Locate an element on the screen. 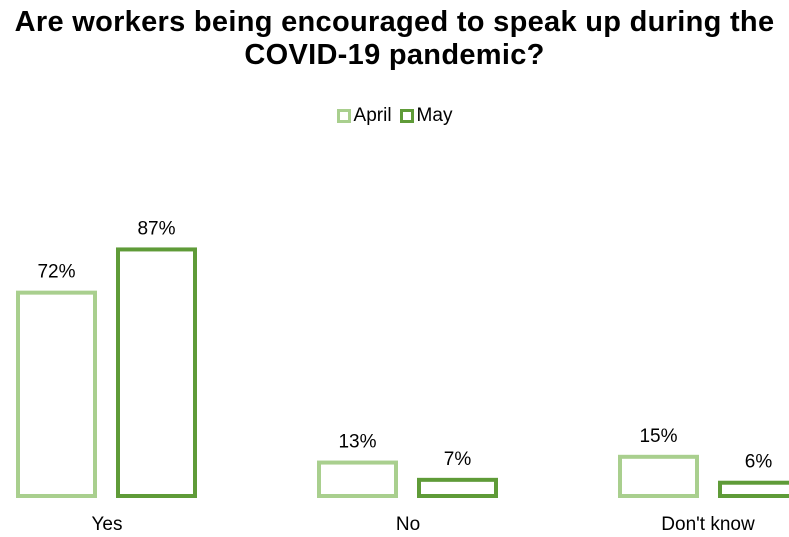  data-label-april-no: 13% is located at coordinates (357, 442).